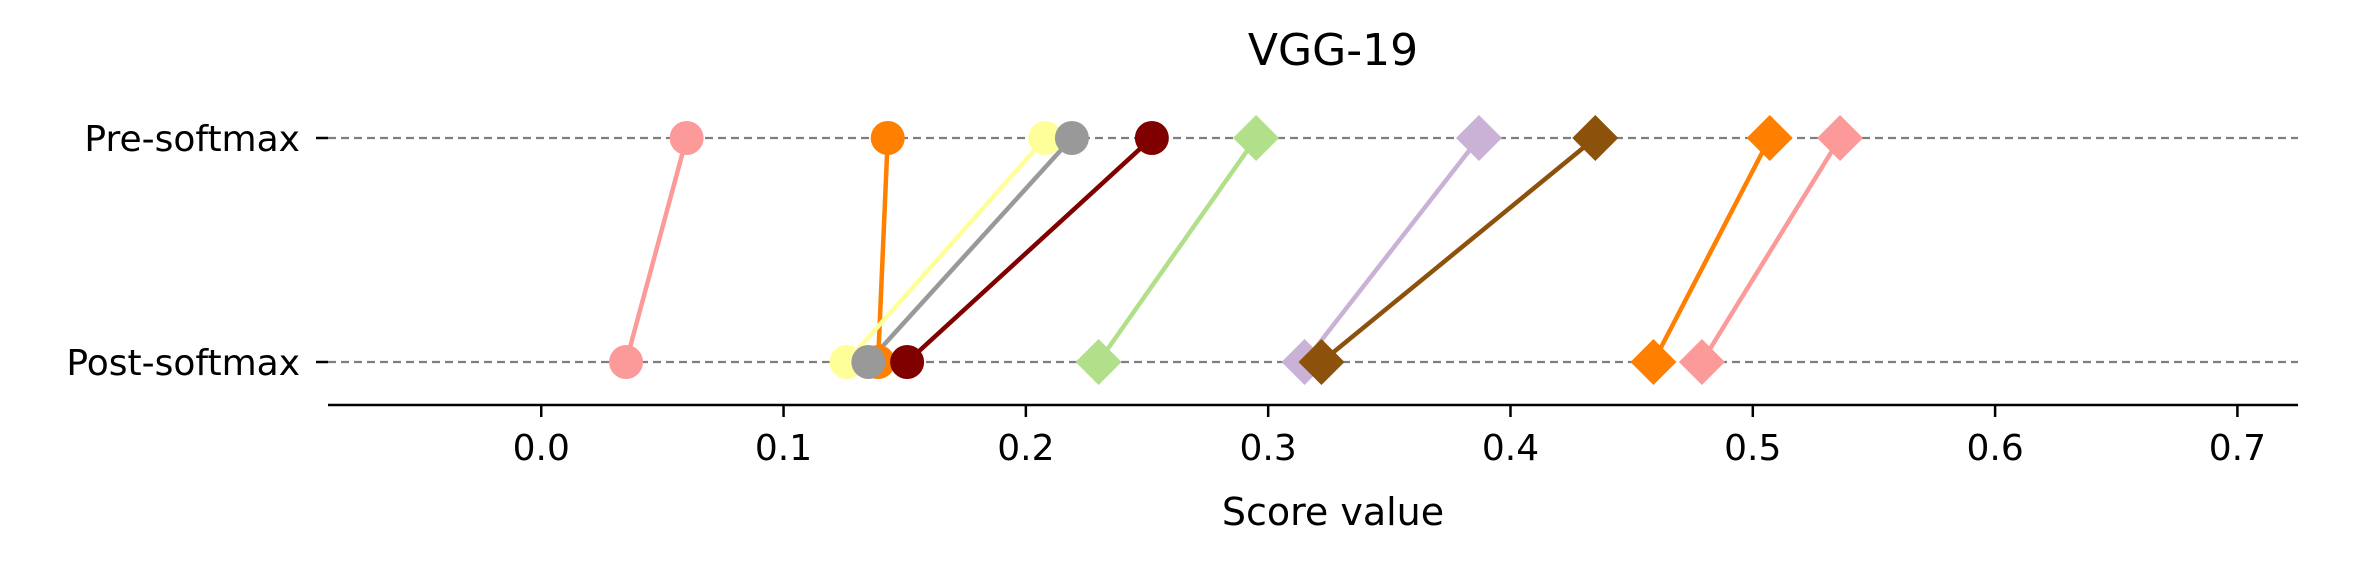  What do you see at coordinates (192, 139) in the screenshot?
I see `y-tick-label: Pre-softmax` at bounding box center [192, 139].